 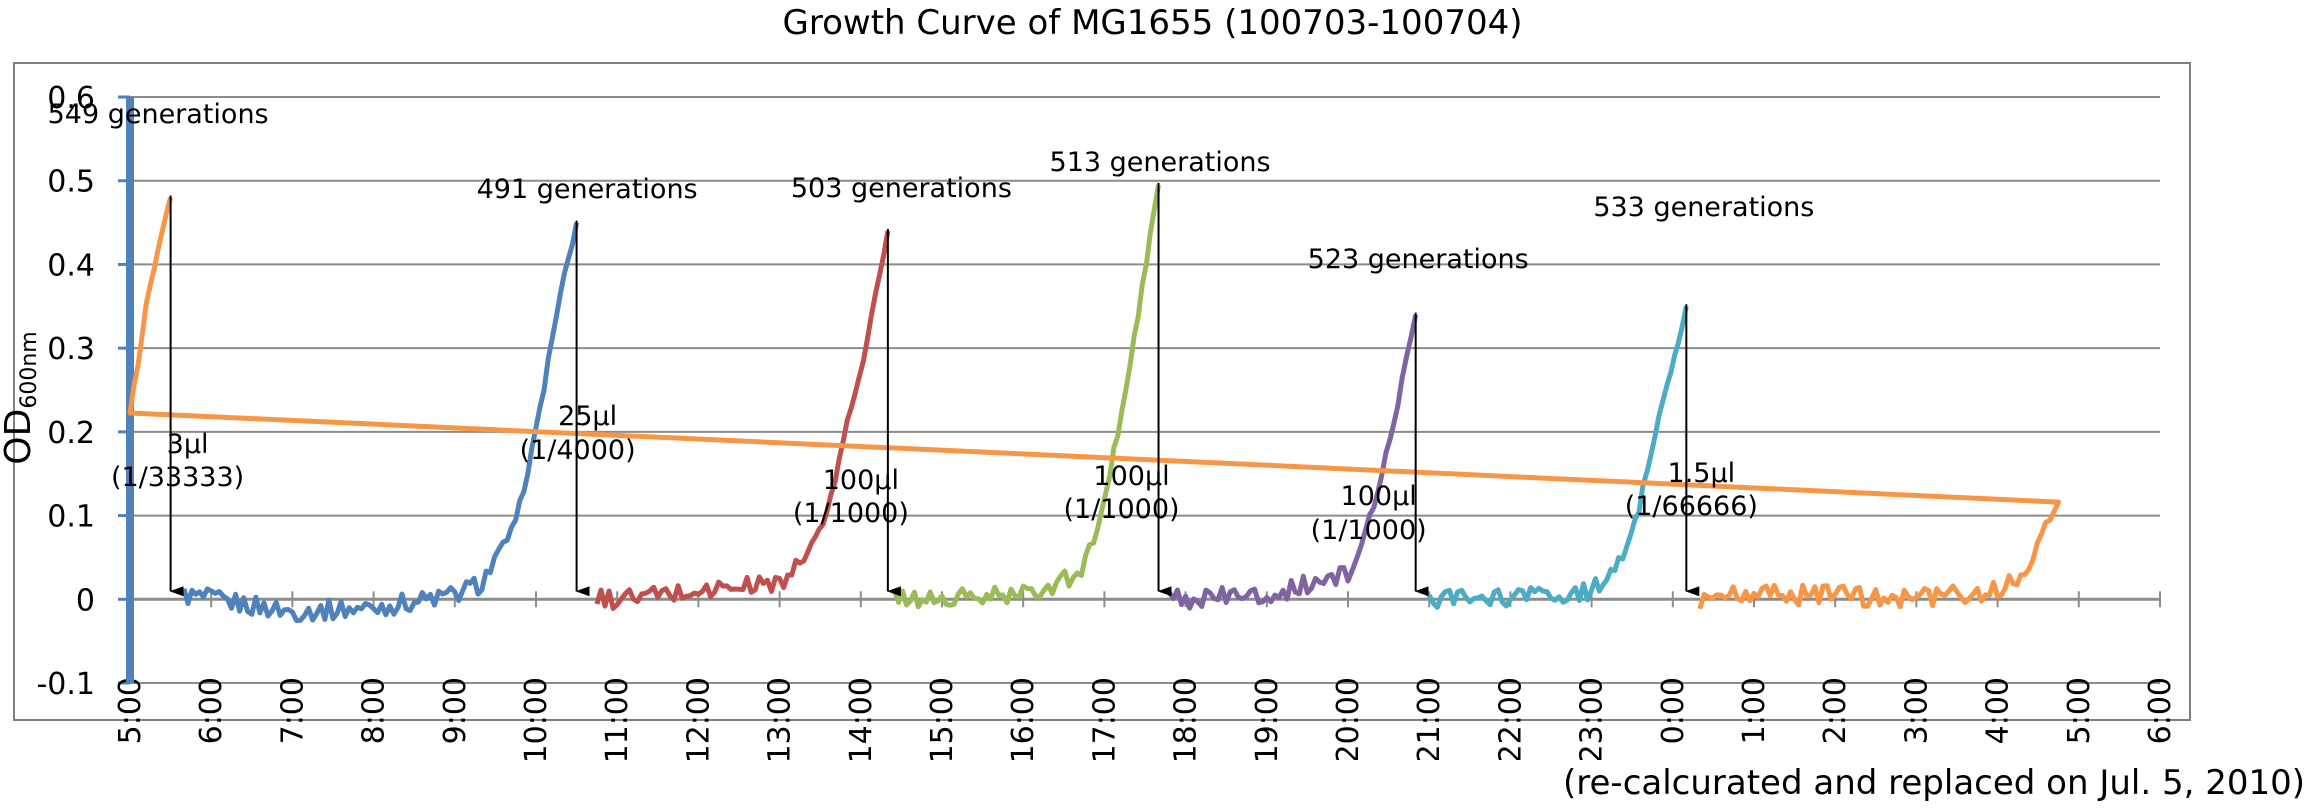 What do you see at coordinates (71, 433) in the screenshot?
I see `y-tick-label: 0.2` at bounding box center [71, 433].